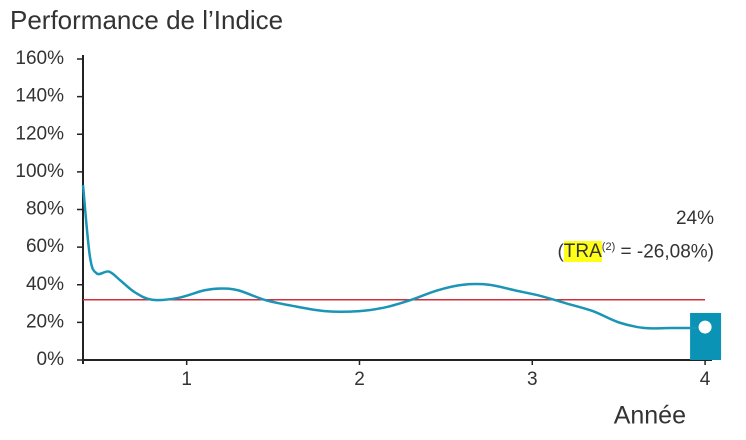 The width and height of the screenshot is (746, 440). I want to click on y-tick-label: 60%, so click(45, 246).